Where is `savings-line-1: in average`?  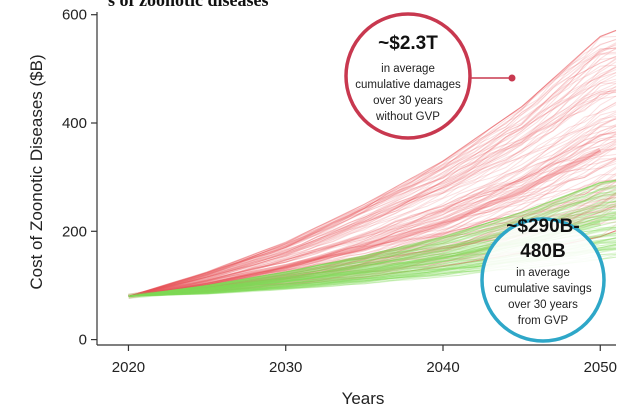
savings-line-1: in average is located at coordinates (543, 273).